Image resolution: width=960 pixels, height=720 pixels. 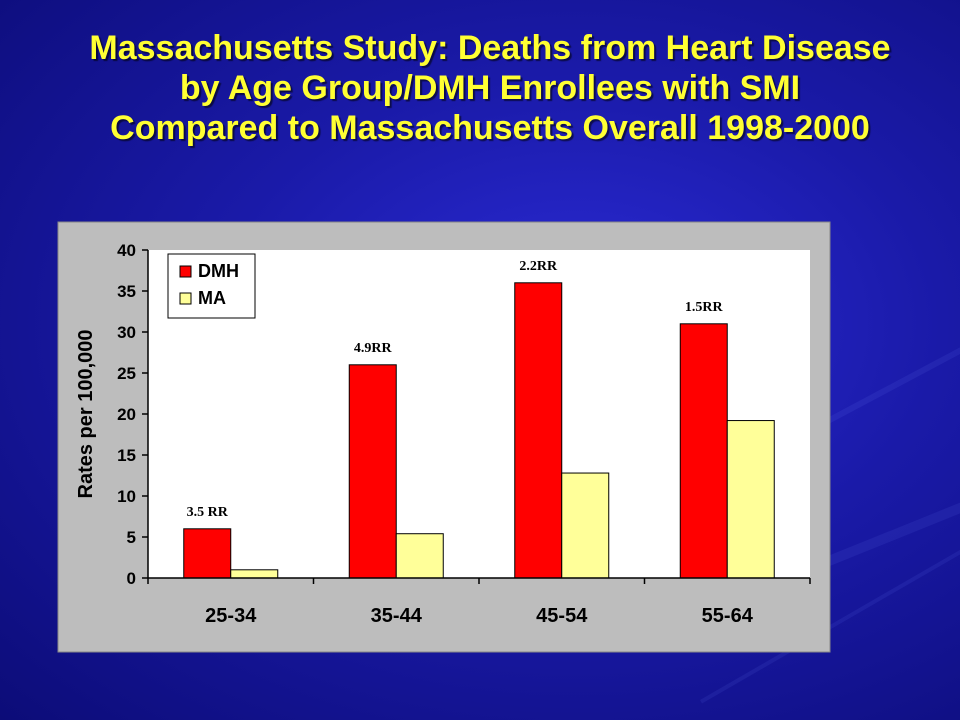 I want to click on legend: DMH MA, so click(x=211, y=286).